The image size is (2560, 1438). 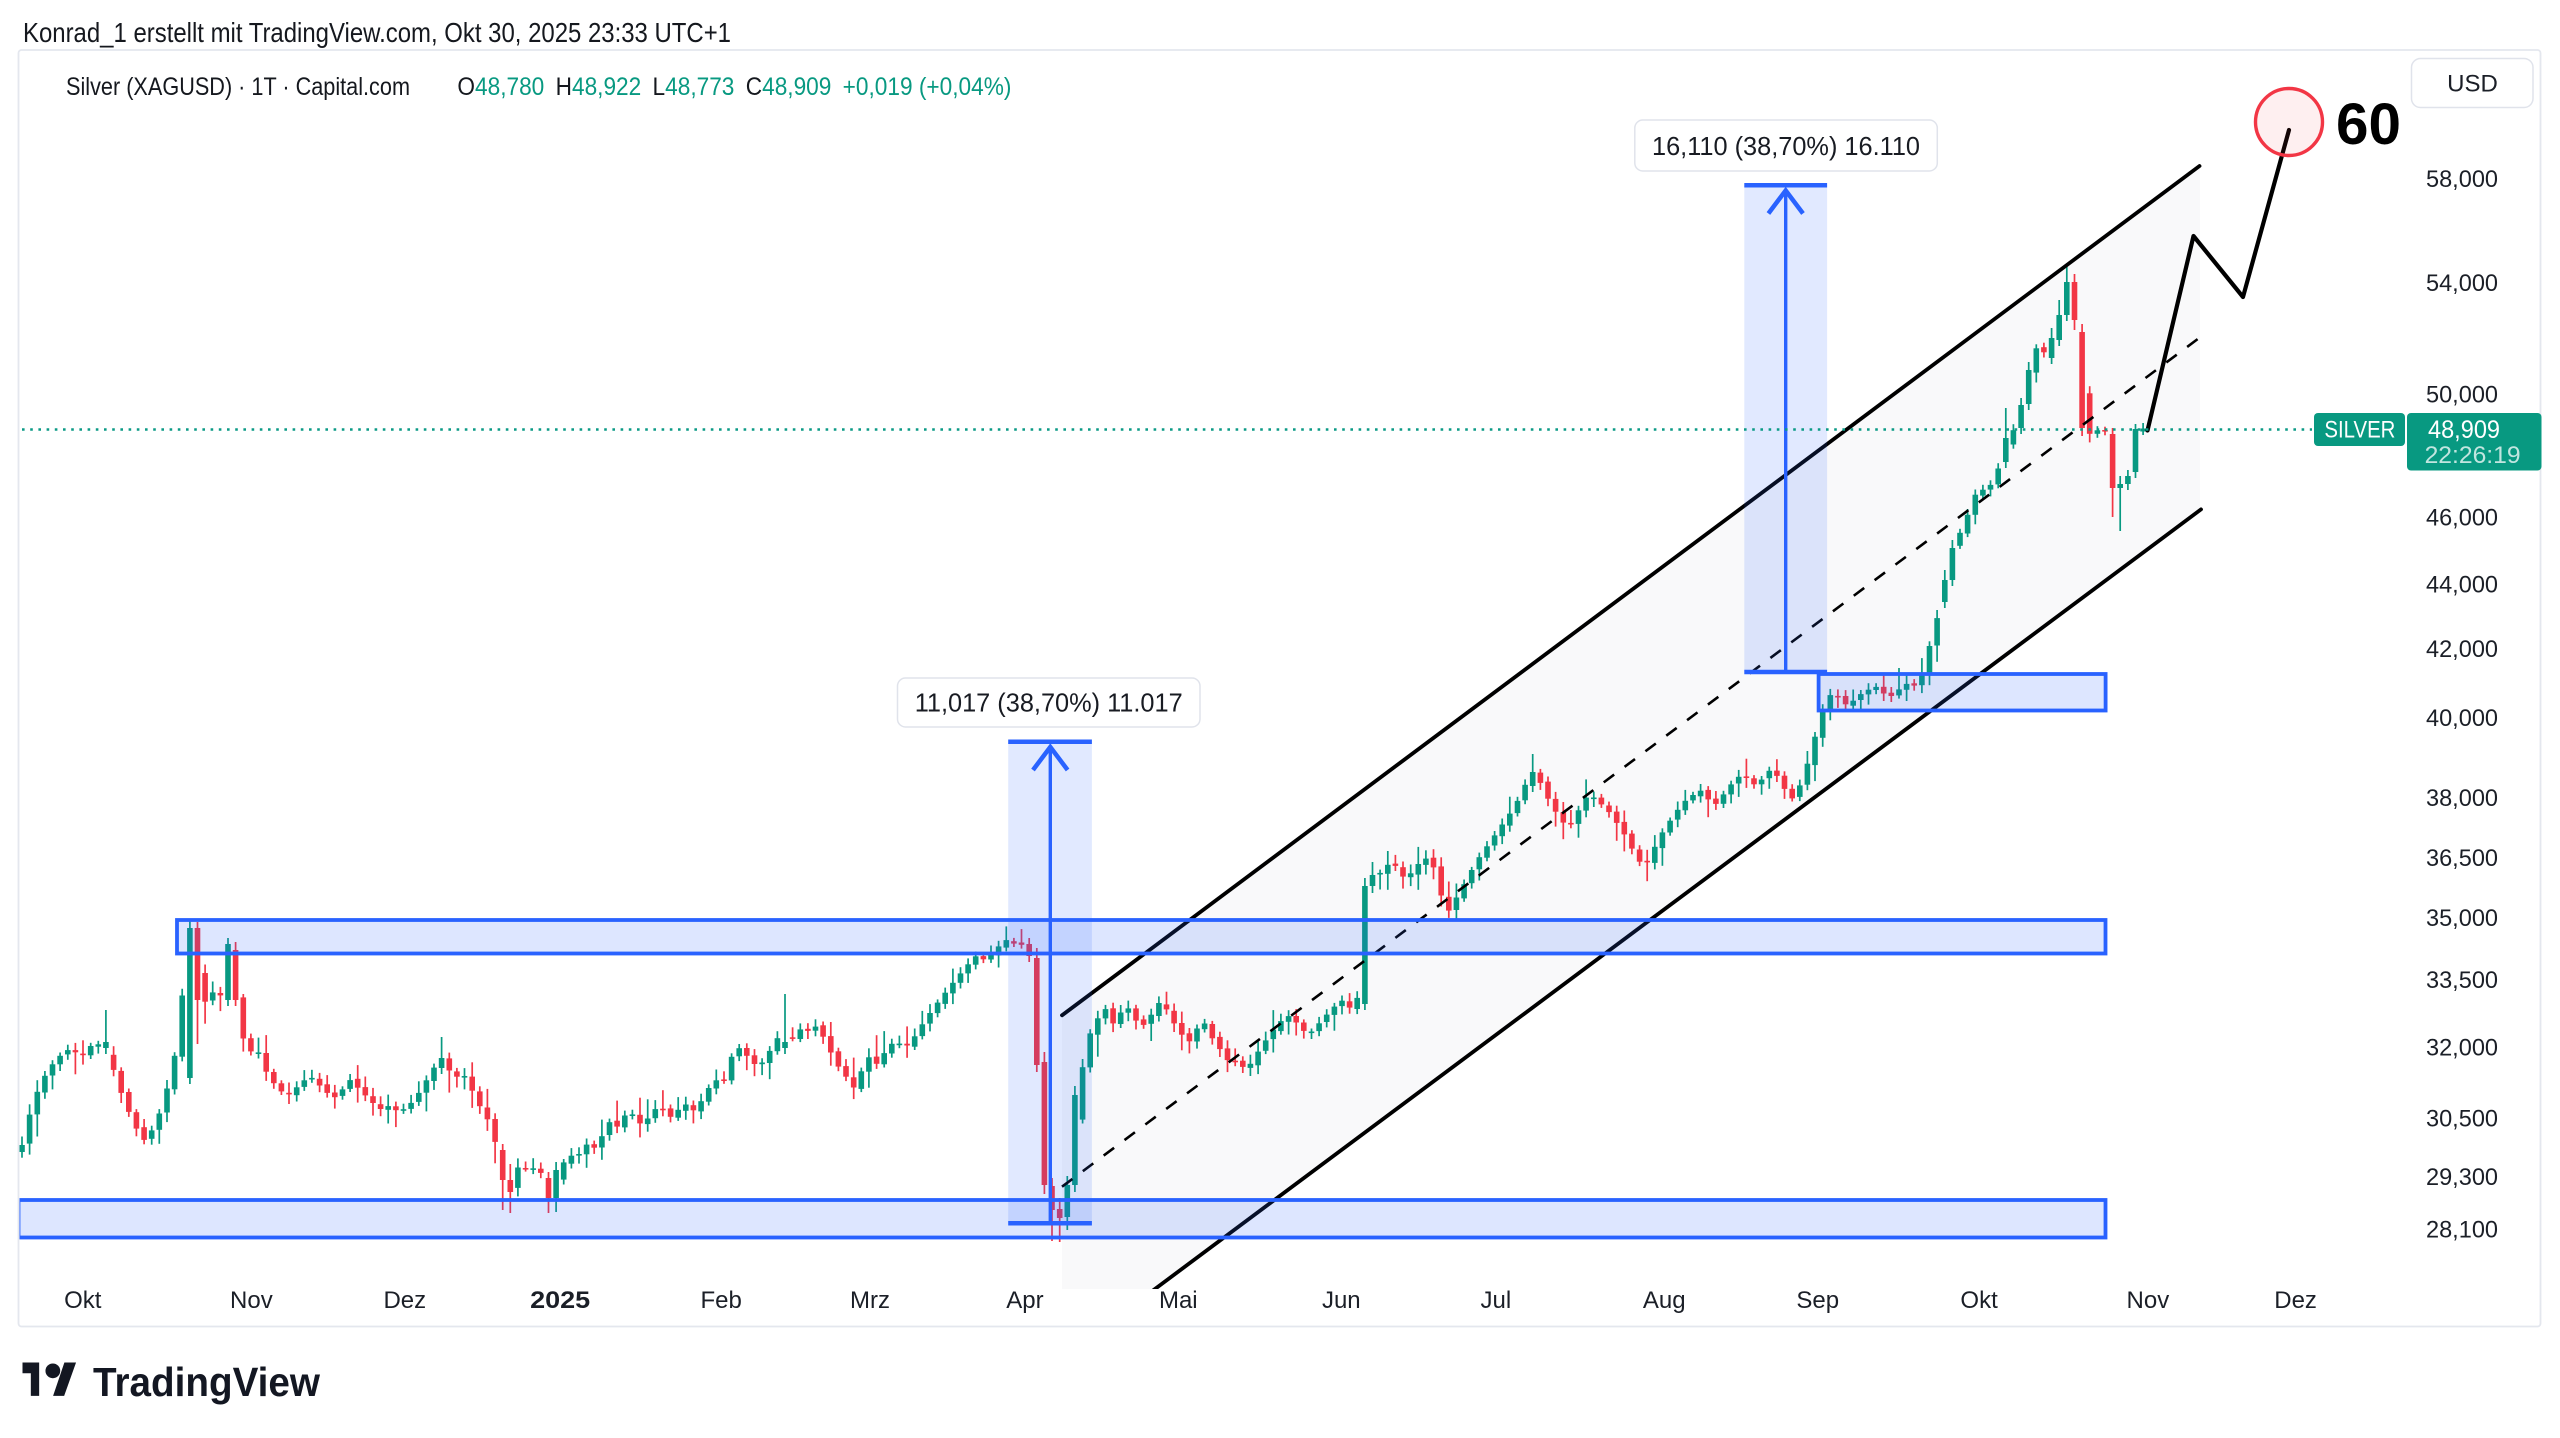 I want to click on svg-text: Jul, so click(x=1496, y=1300).